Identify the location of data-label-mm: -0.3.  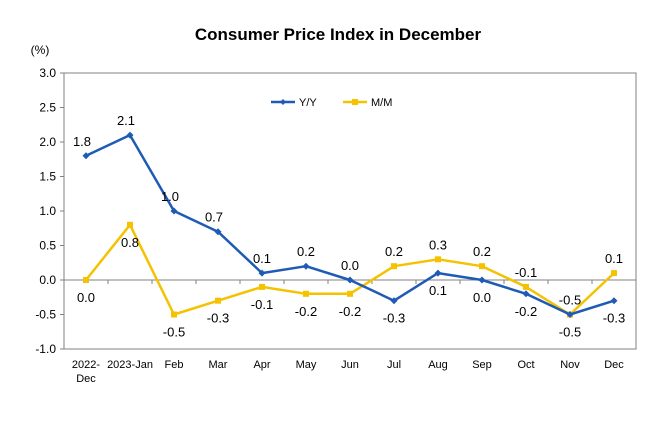
(218, 318).